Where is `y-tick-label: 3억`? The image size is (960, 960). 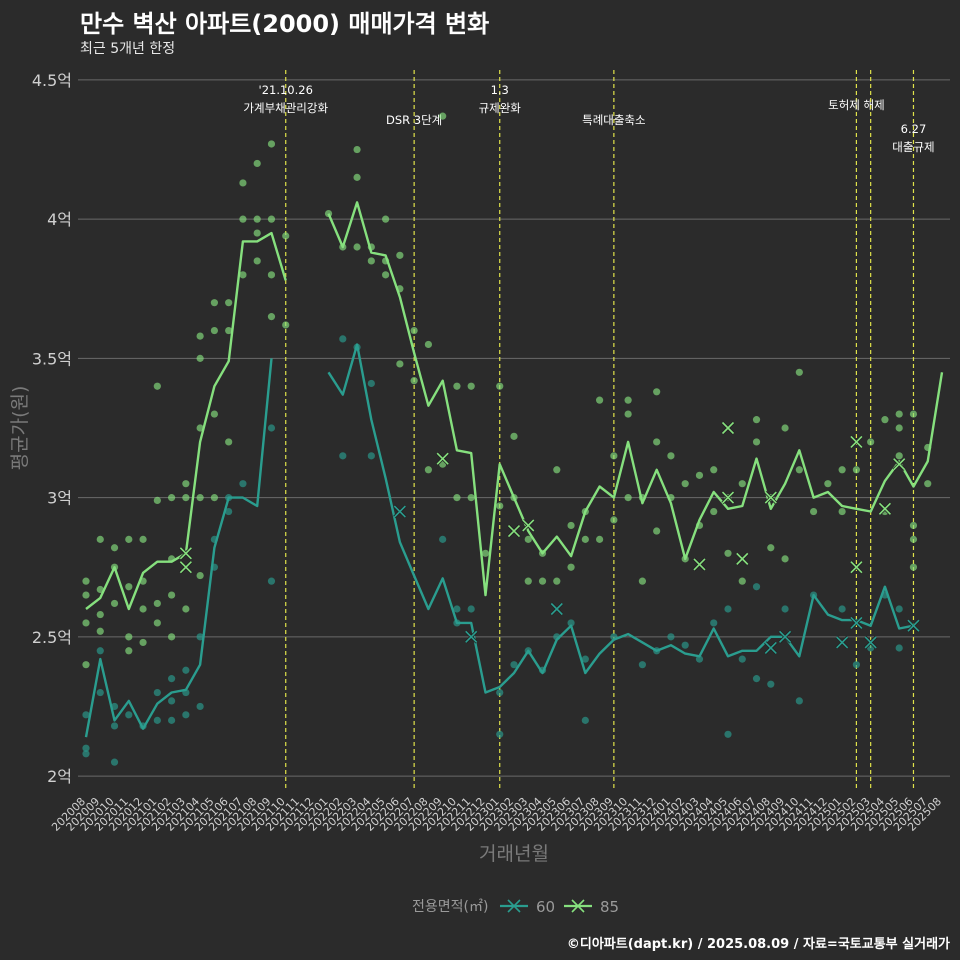 y-tick-label: 3억 is located at coordinates (59, 498).